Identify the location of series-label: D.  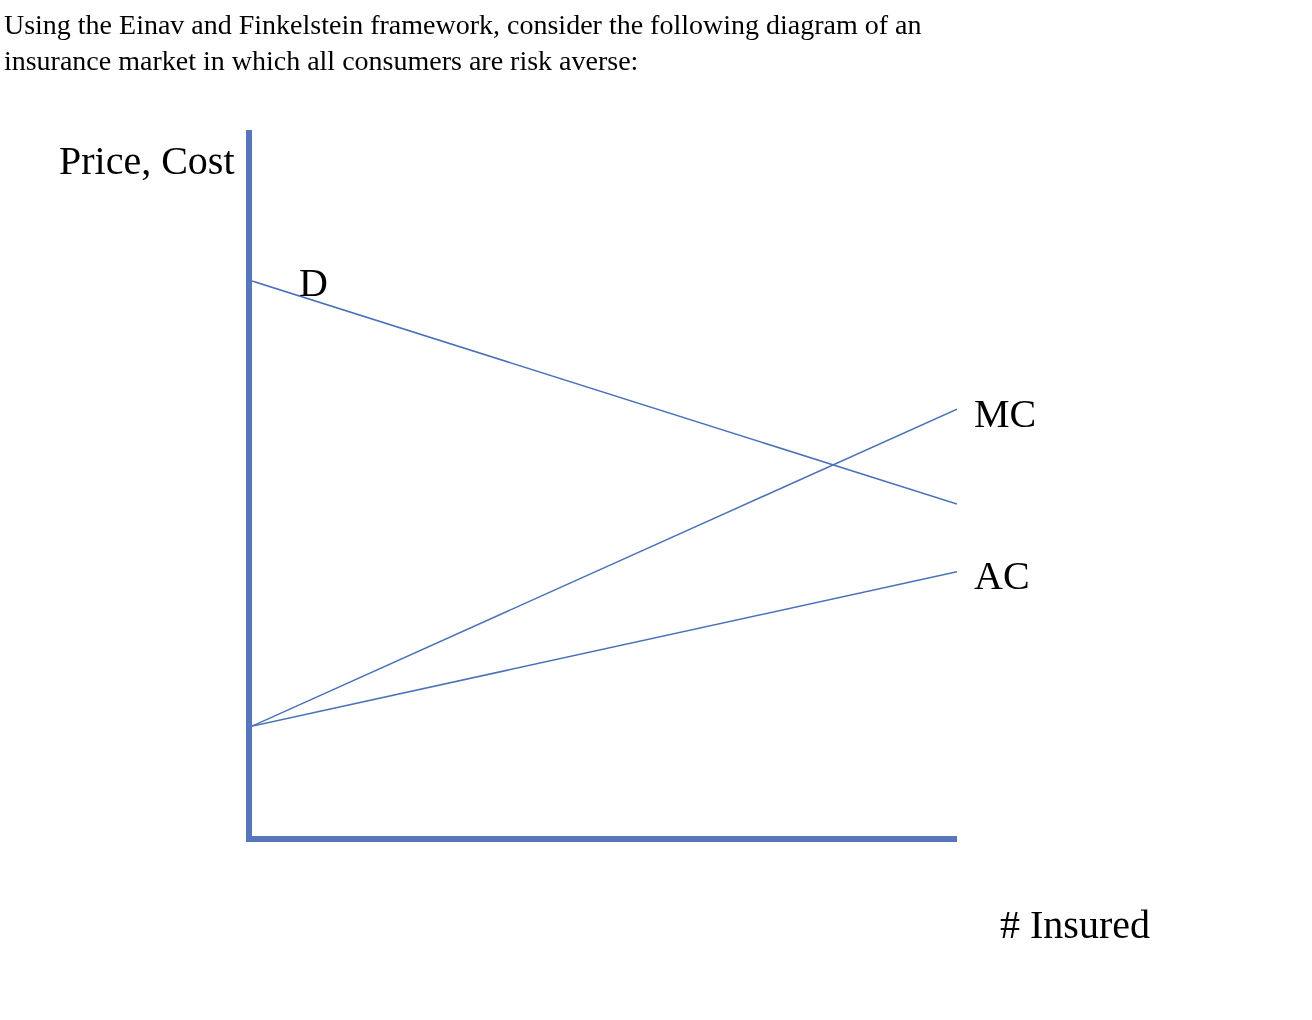
(313, 282).